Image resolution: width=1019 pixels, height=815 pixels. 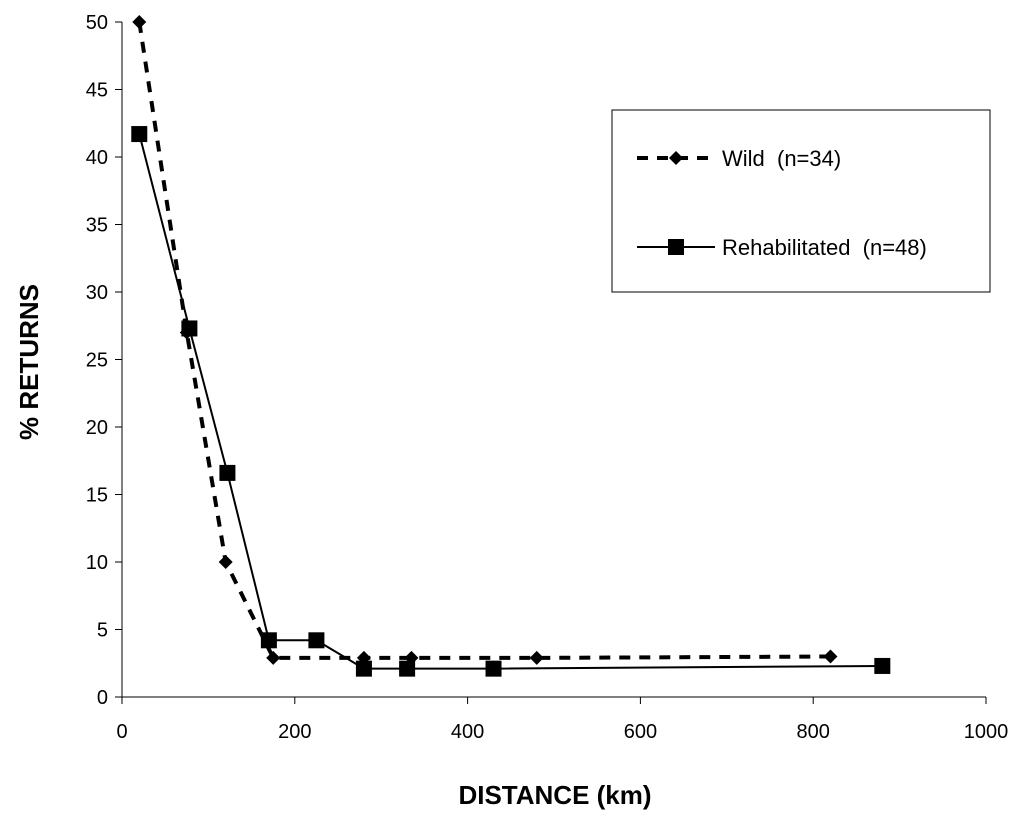 I want to click on y-tick-label: 30, so click(x=97, y=293).